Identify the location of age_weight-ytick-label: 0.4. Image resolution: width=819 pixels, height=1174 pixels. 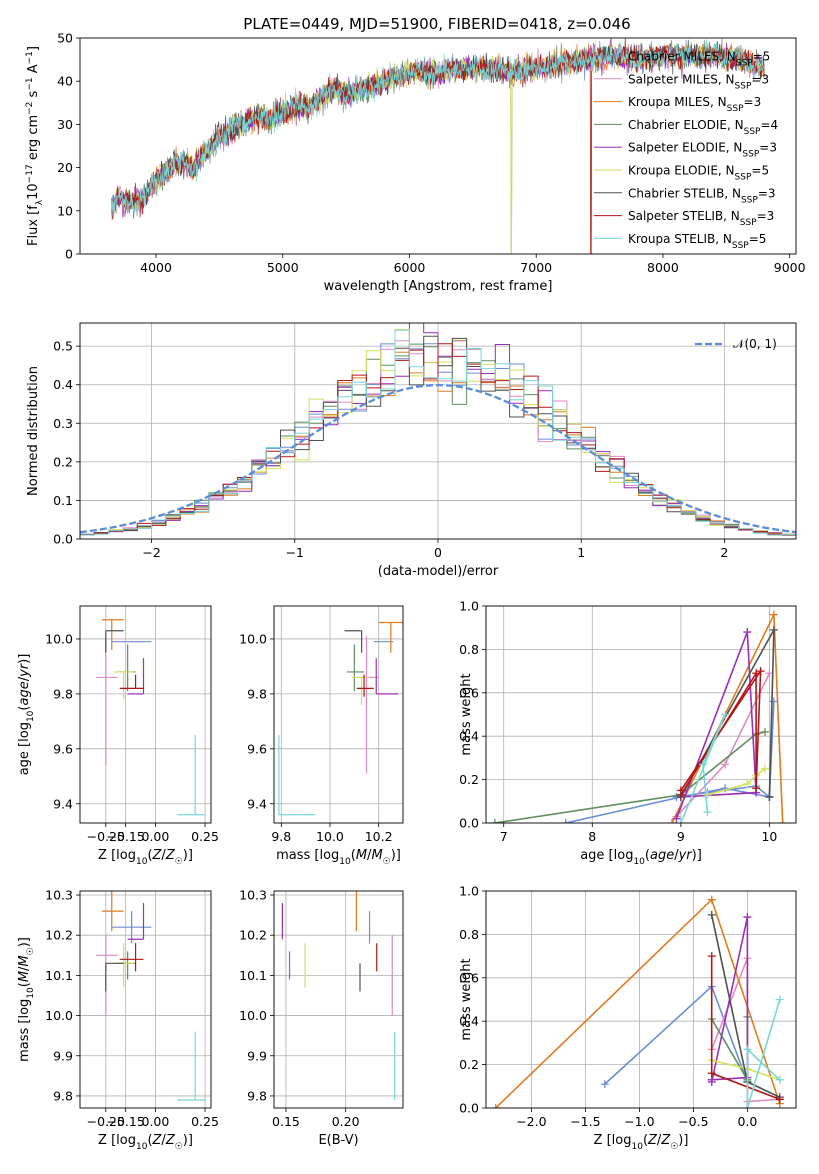
(469, 736).